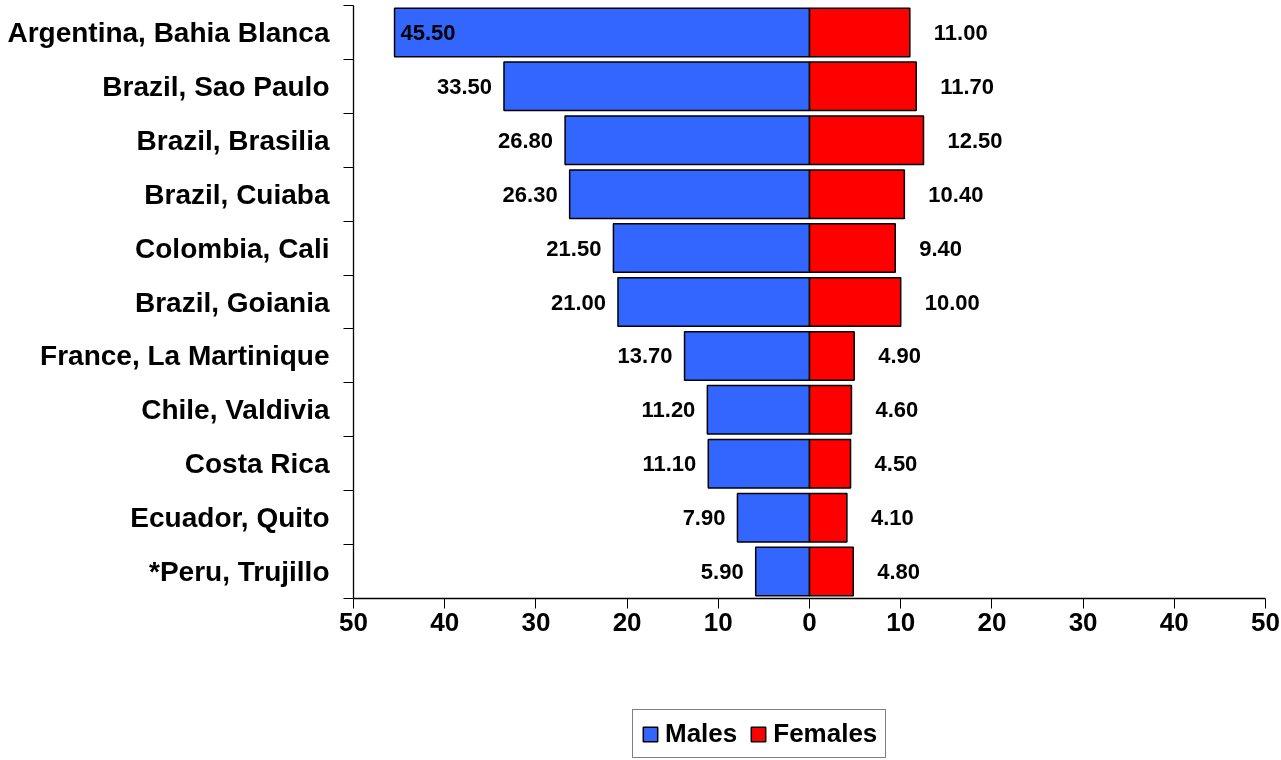 This screenshot has height=760, width=1281. I want to click on data-label: 21.50, so click(574, 248).